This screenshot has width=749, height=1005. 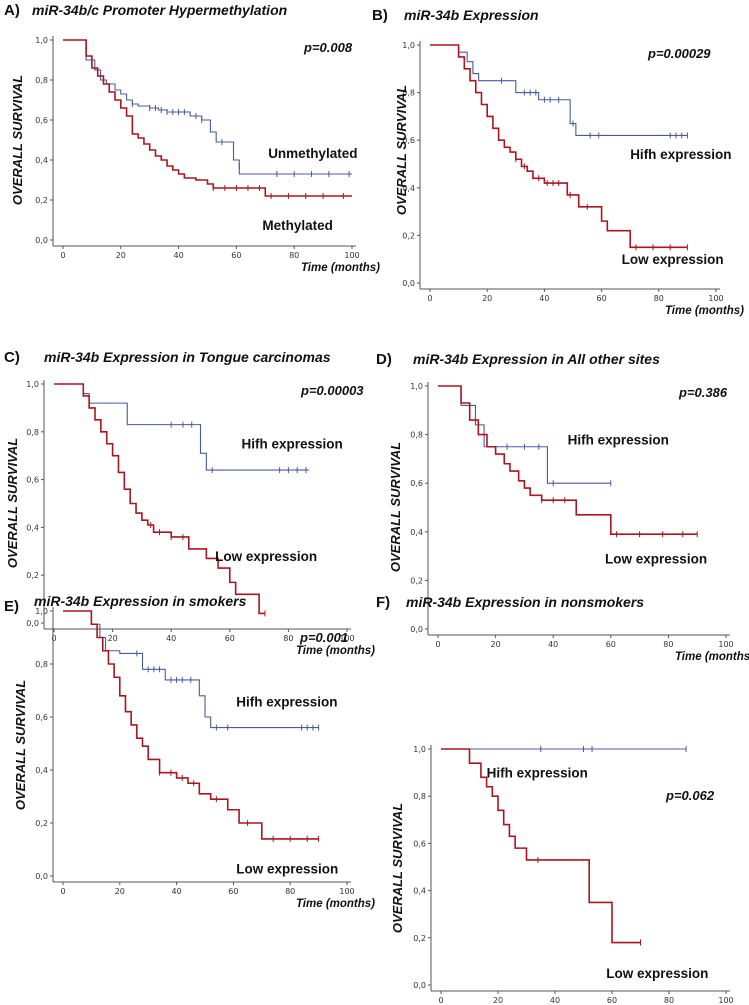 What do you see at coordinates (703, 392) in the screenshot?
I see `p-value: p=0.386` at bounding box center [703, 392].